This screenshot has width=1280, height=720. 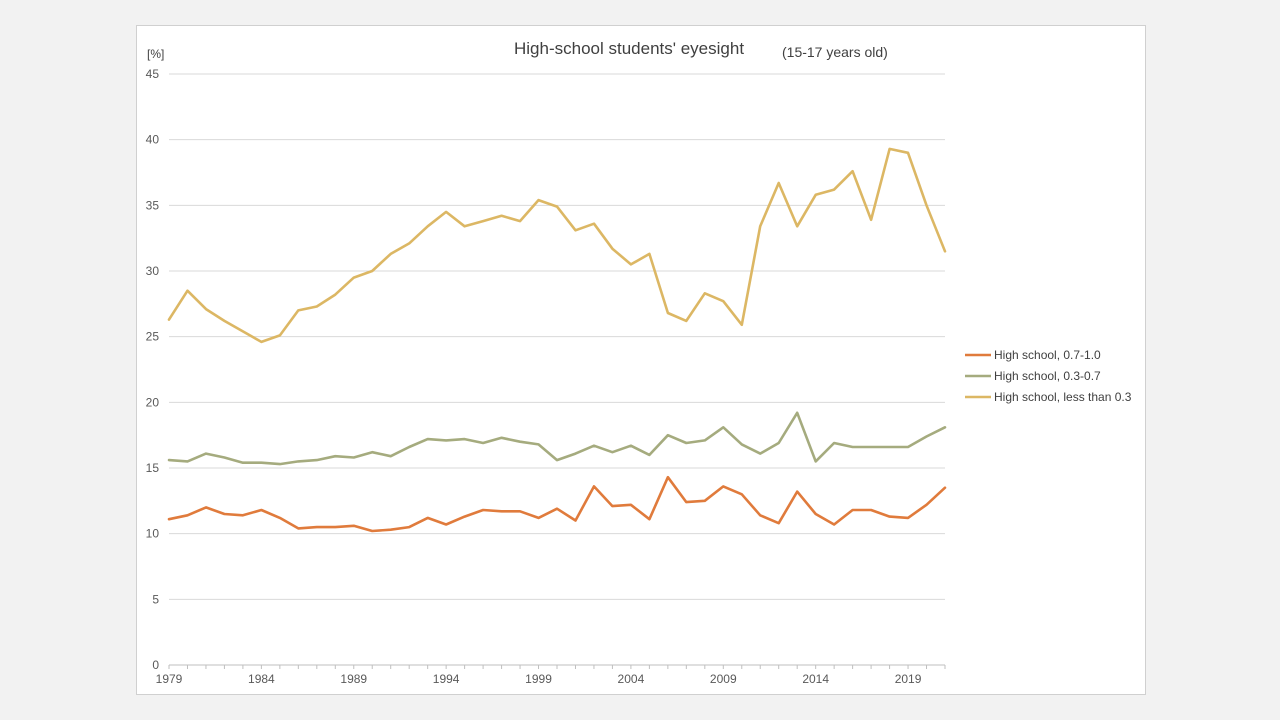 What do you see at coordinates (153, 140) in the screenshot?
I see `y-tick-label: 40` at bounding box center [153, 140].